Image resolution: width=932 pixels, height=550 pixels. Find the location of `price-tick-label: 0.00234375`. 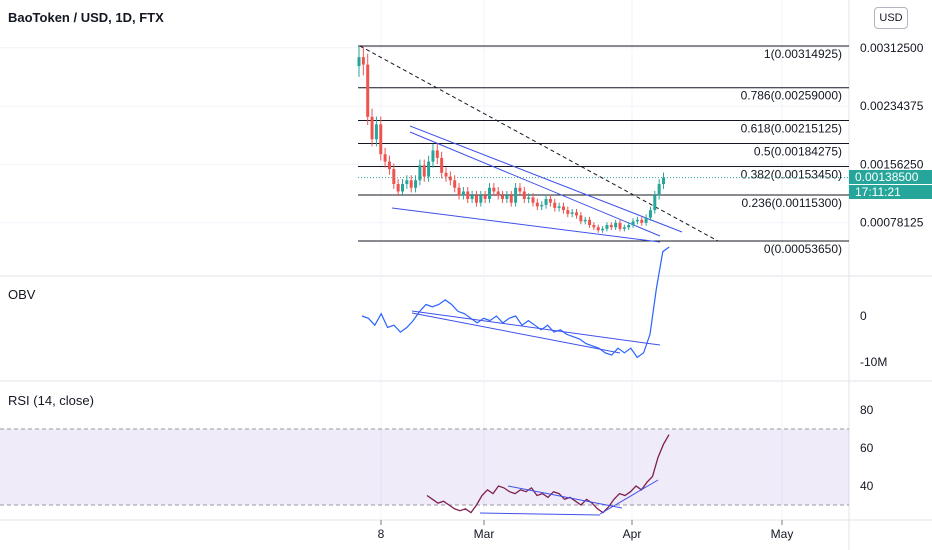

price-tick-label: 0.00234375 is located at coordinates (892, 106).